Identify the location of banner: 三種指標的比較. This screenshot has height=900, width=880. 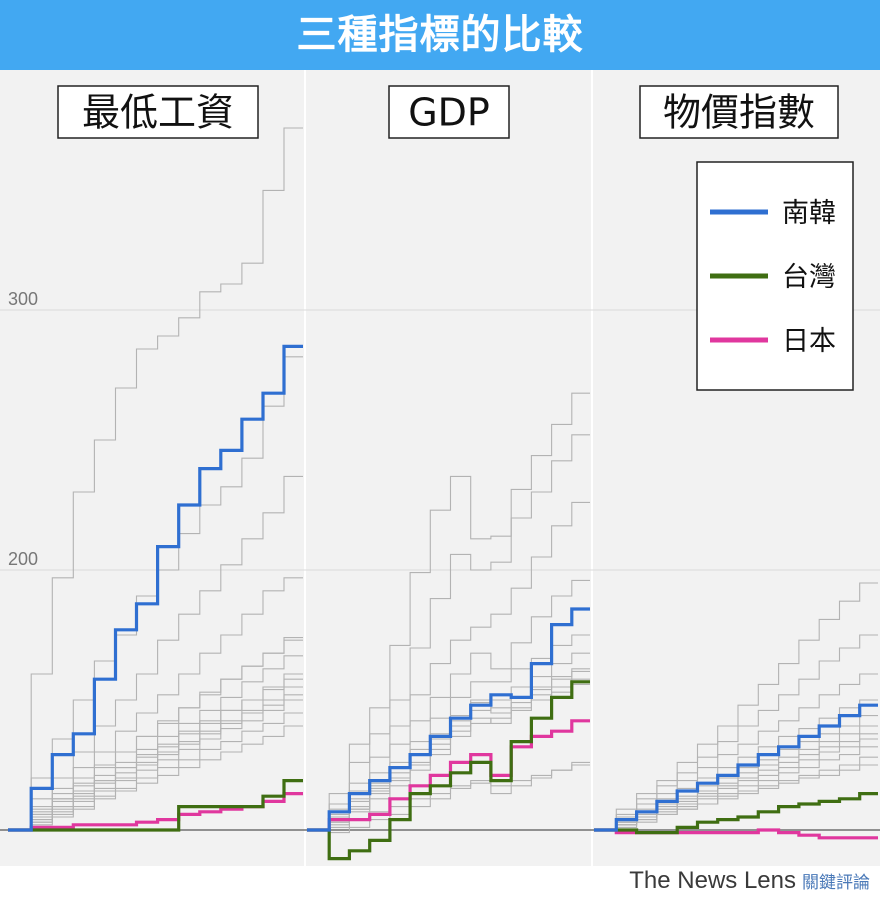
(440, 35).